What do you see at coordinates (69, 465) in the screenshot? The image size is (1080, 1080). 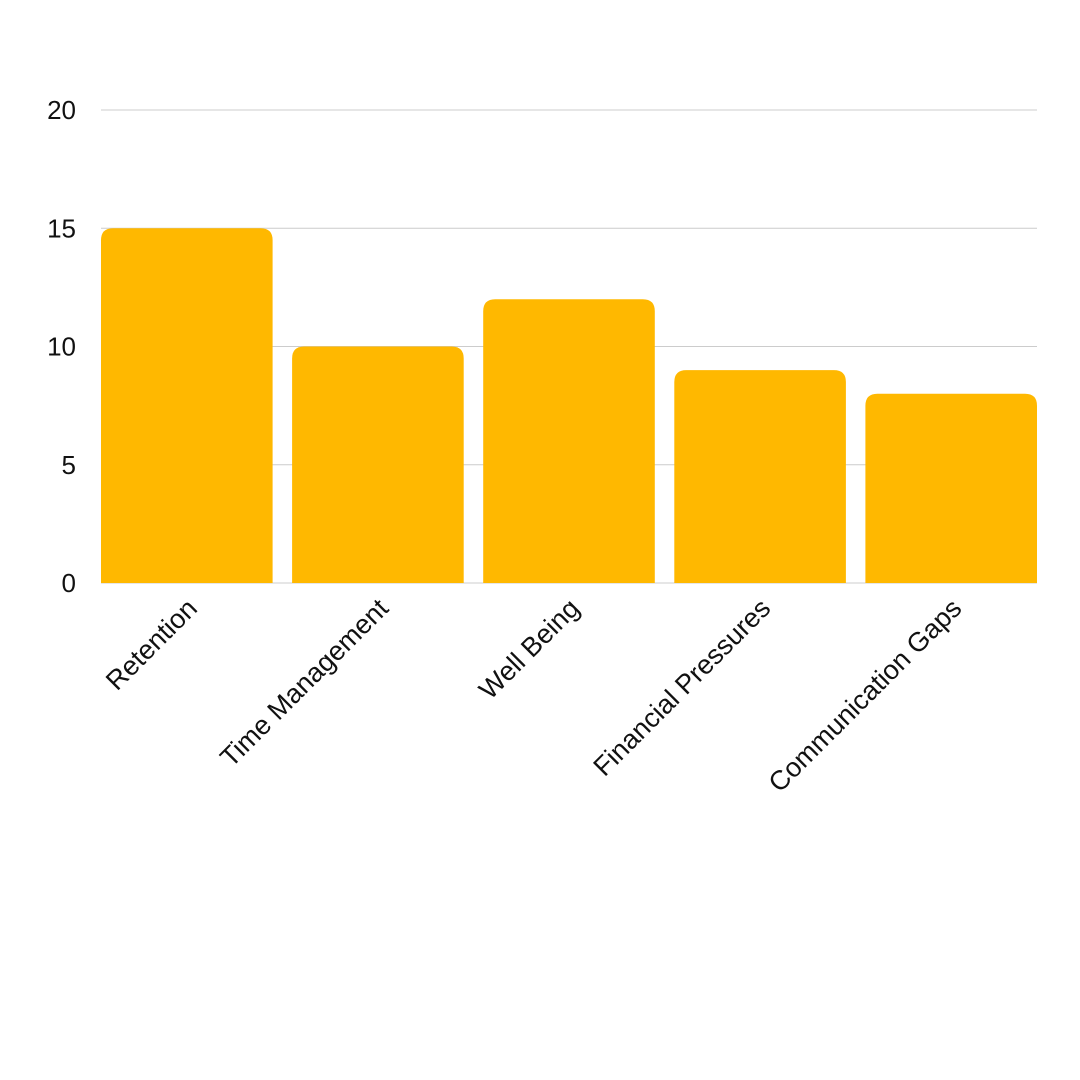 I see `y-tick-label: 5` at bounding box center [69, 465].